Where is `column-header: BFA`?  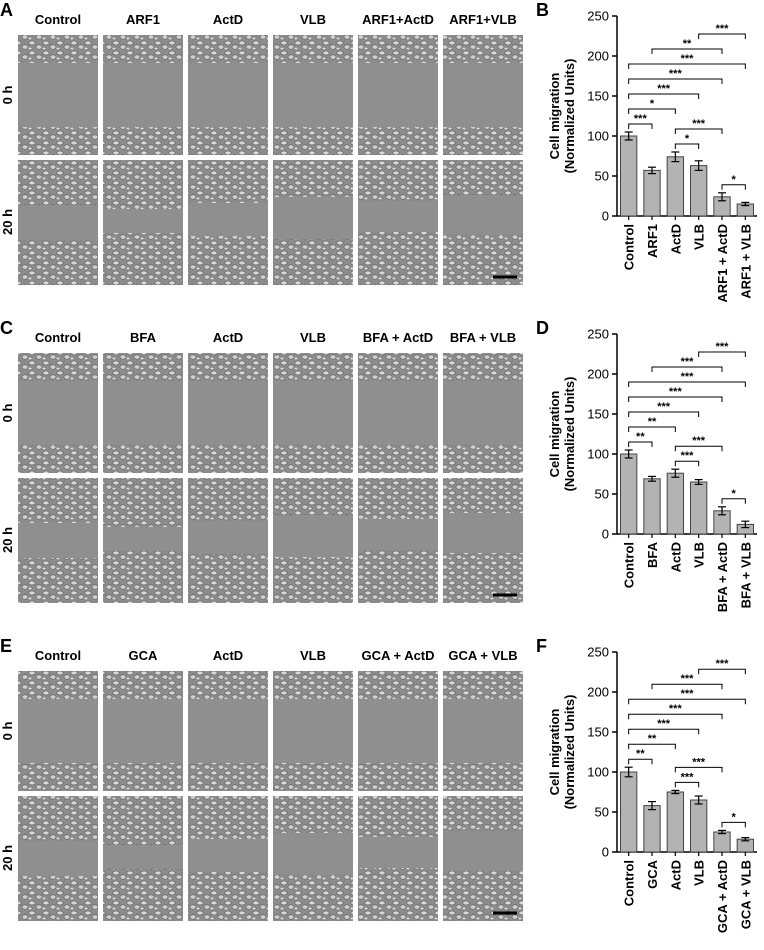
column-header: BFA is located at coordinates (143, 337).